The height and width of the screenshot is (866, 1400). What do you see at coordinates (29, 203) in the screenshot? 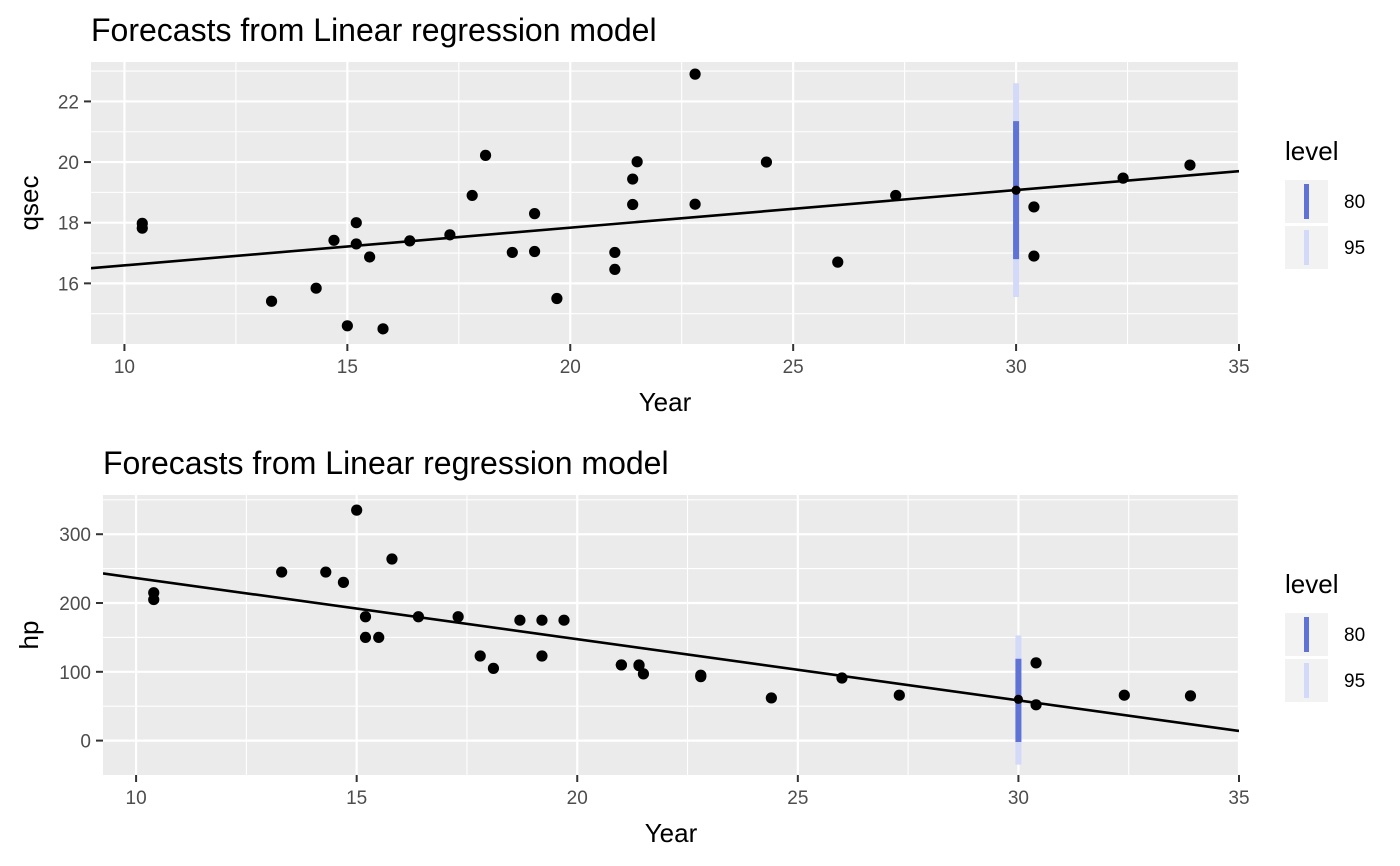
I see `y-axis-title: qsec` at bounding box center [29, 203].